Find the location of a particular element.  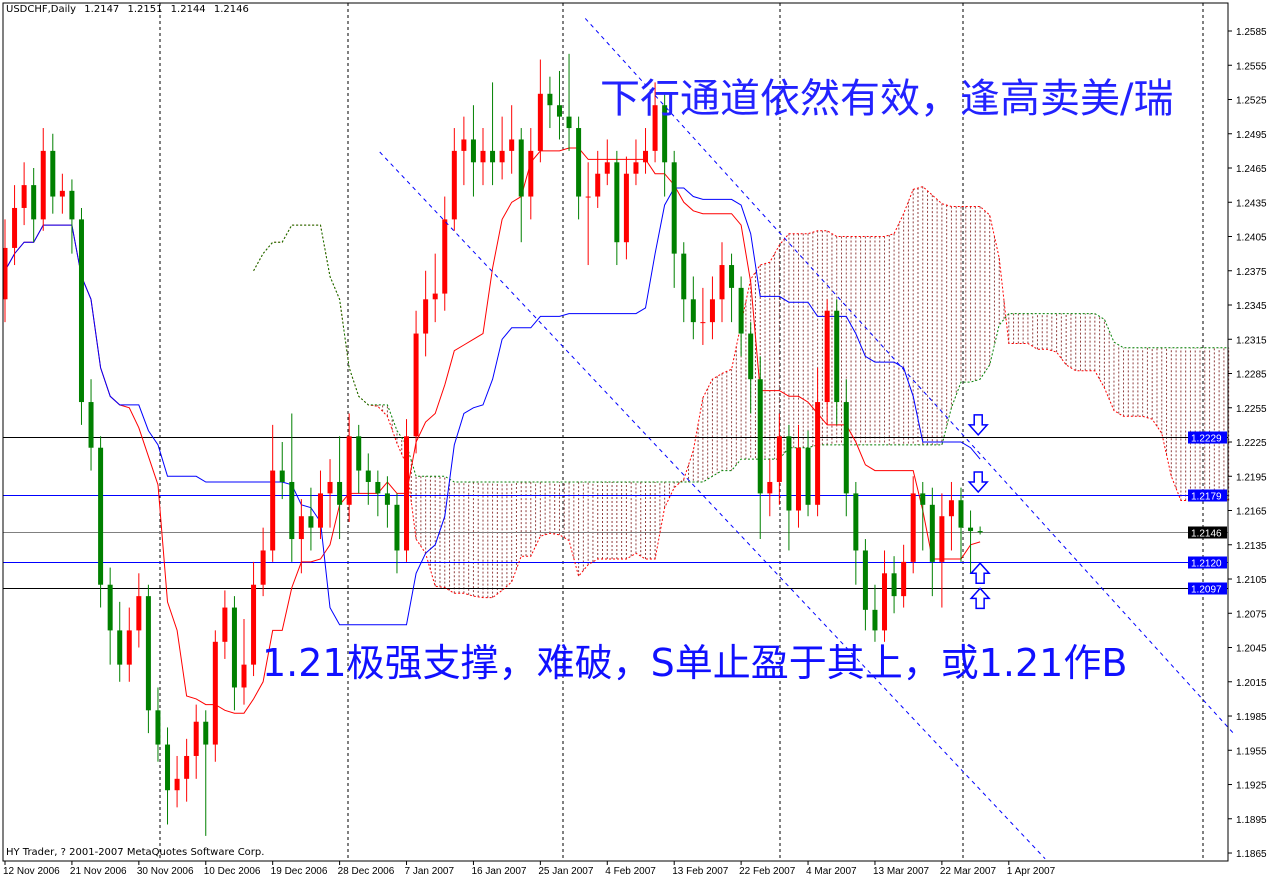

y-tick-label: 1.1925 is located at coordinates (1251, 786).